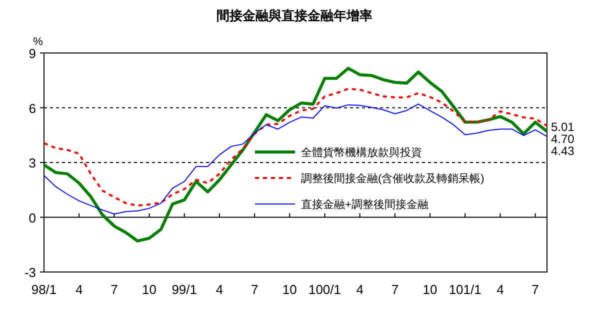 This screenshot has width=589, height=320. What do you see at coordinates (32, 163) in the screenshot?
I see `y-tick-label: 3` at bounding box center [32, 163].